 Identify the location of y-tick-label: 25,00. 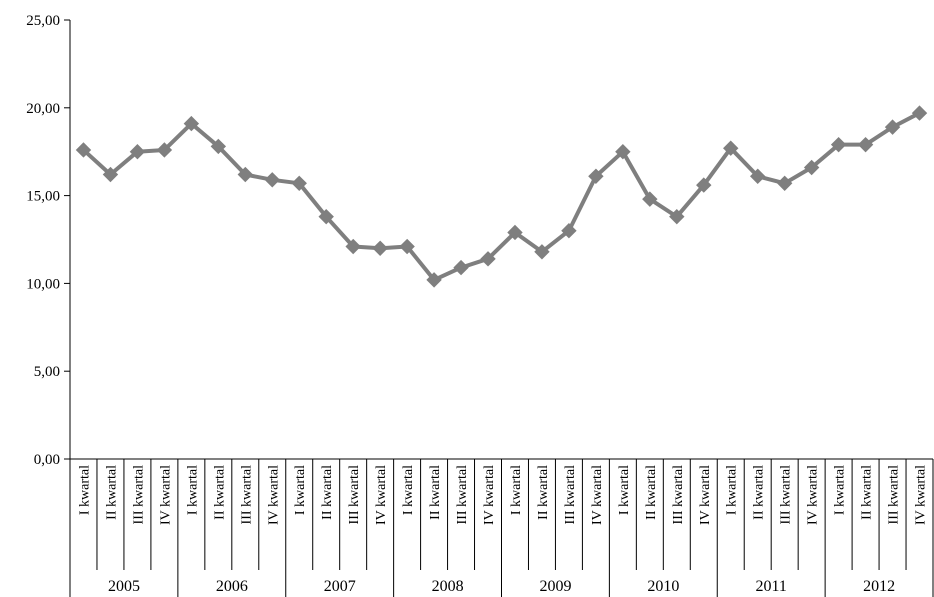
(43, 21).